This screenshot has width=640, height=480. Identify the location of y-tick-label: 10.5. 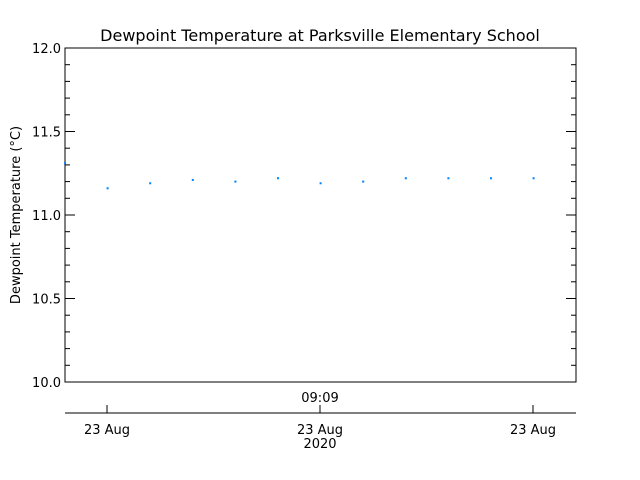
(46, 300).